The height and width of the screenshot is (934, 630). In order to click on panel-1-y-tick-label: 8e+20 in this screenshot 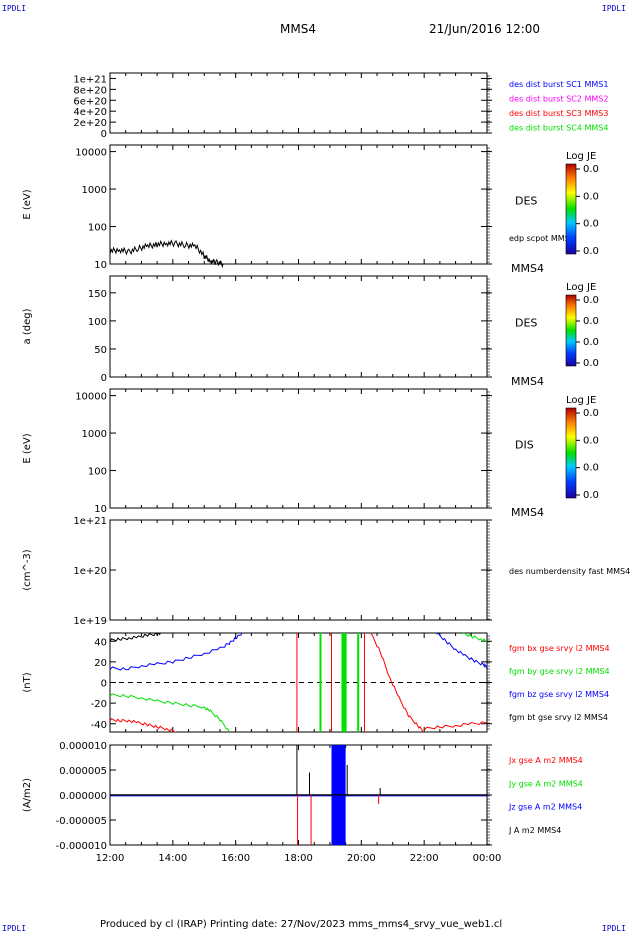, I will do `click(90, 90)`.